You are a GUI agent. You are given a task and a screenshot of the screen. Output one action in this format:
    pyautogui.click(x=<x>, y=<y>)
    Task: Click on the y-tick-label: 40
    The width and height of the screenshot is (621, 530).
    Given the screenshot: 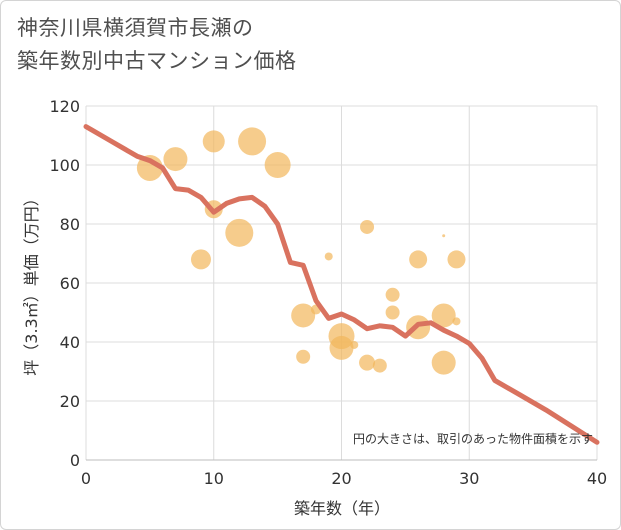 What is the action you would take?
    pyautogui.click(x=70, y=342)
    